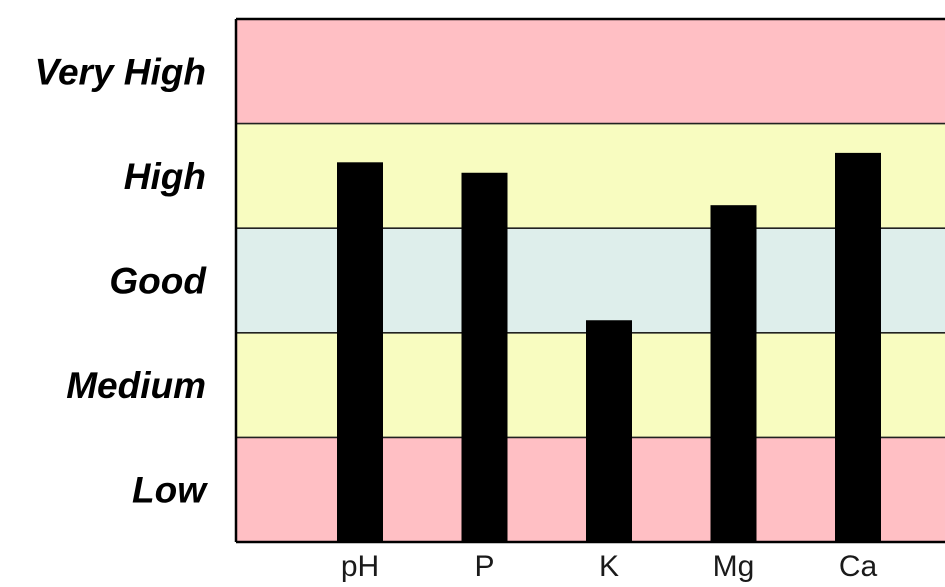  What do you see at coordinates (733, 374) in the screenshot?
I see `bar-mg` at bounding box center [733, 374].